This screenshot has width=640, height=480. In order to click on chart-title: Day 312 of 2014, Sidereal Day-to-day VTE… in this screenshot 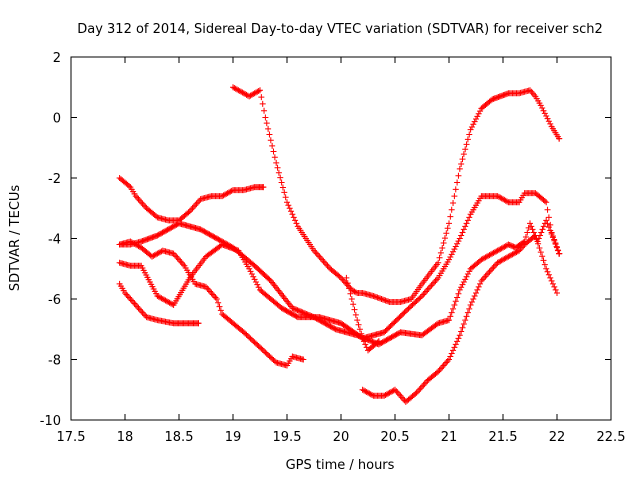, I will do `click(340, 29)`.